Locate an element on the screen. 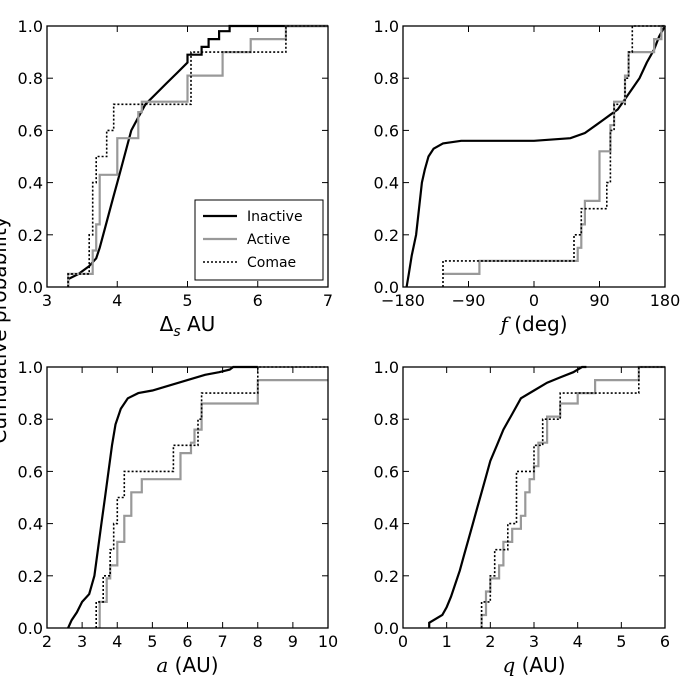 The image size is (700, 700). x-axis-label: q (AU) is located at coordinates (533, 665).